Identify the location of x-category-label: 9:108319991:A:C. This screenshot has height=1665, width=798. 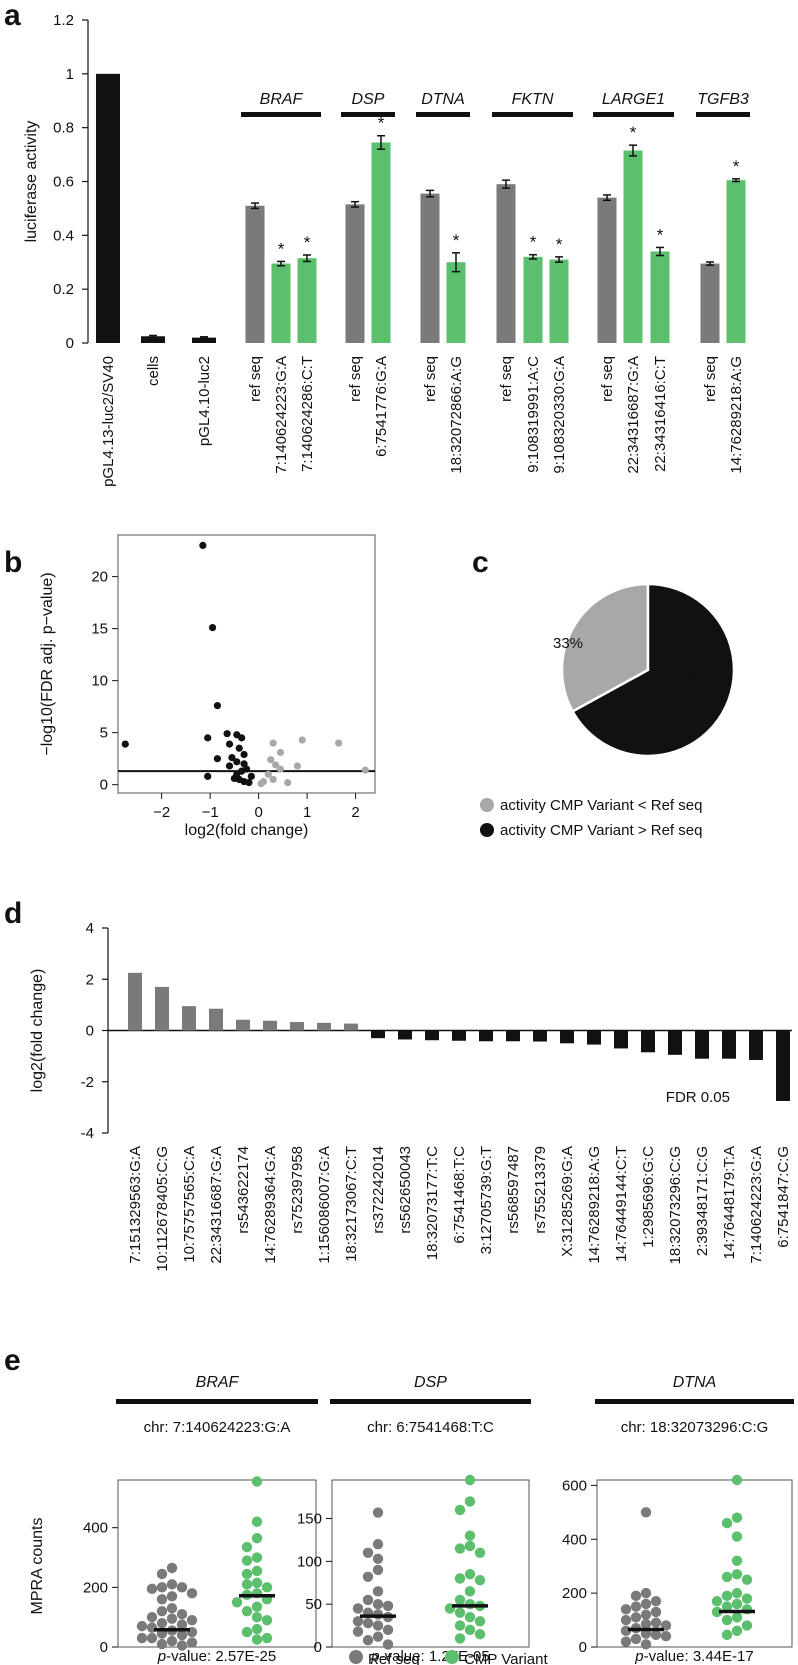
(533, 414).